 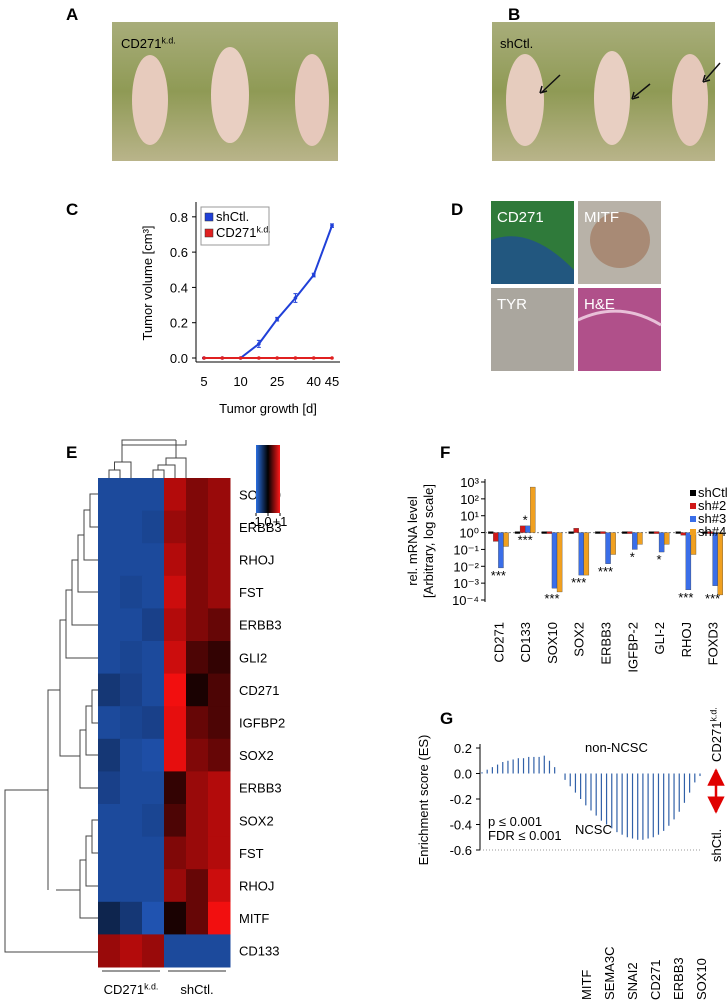 I want to click on row-label: RHOJ, so click(x=256, y=886).